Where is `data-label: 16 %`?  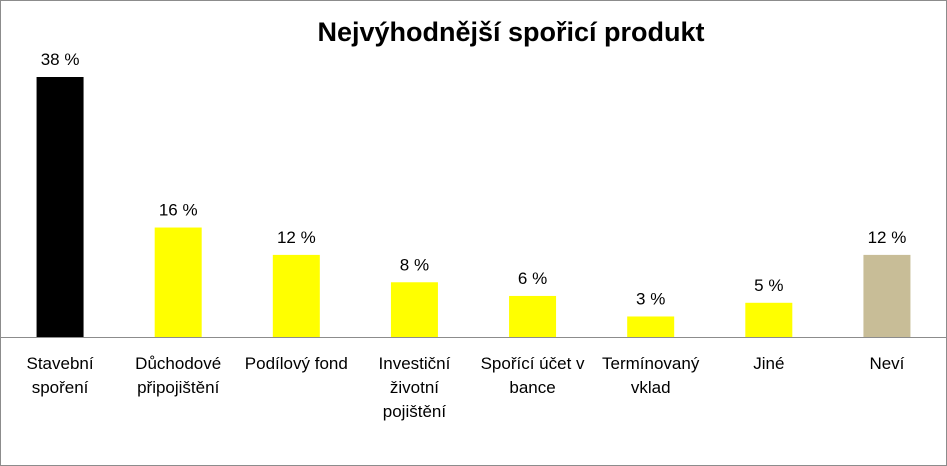 data-label: 16 % is located at coordinates (178, 210).